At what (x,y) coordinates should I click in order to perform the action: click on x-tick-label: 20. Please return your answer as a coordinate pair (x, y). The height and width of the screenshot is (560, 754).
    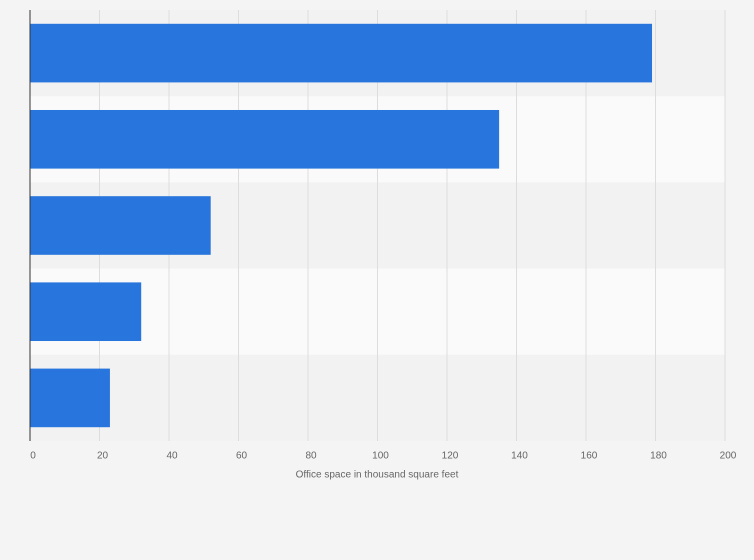
    Looking at the image, I should click on (103, 456).